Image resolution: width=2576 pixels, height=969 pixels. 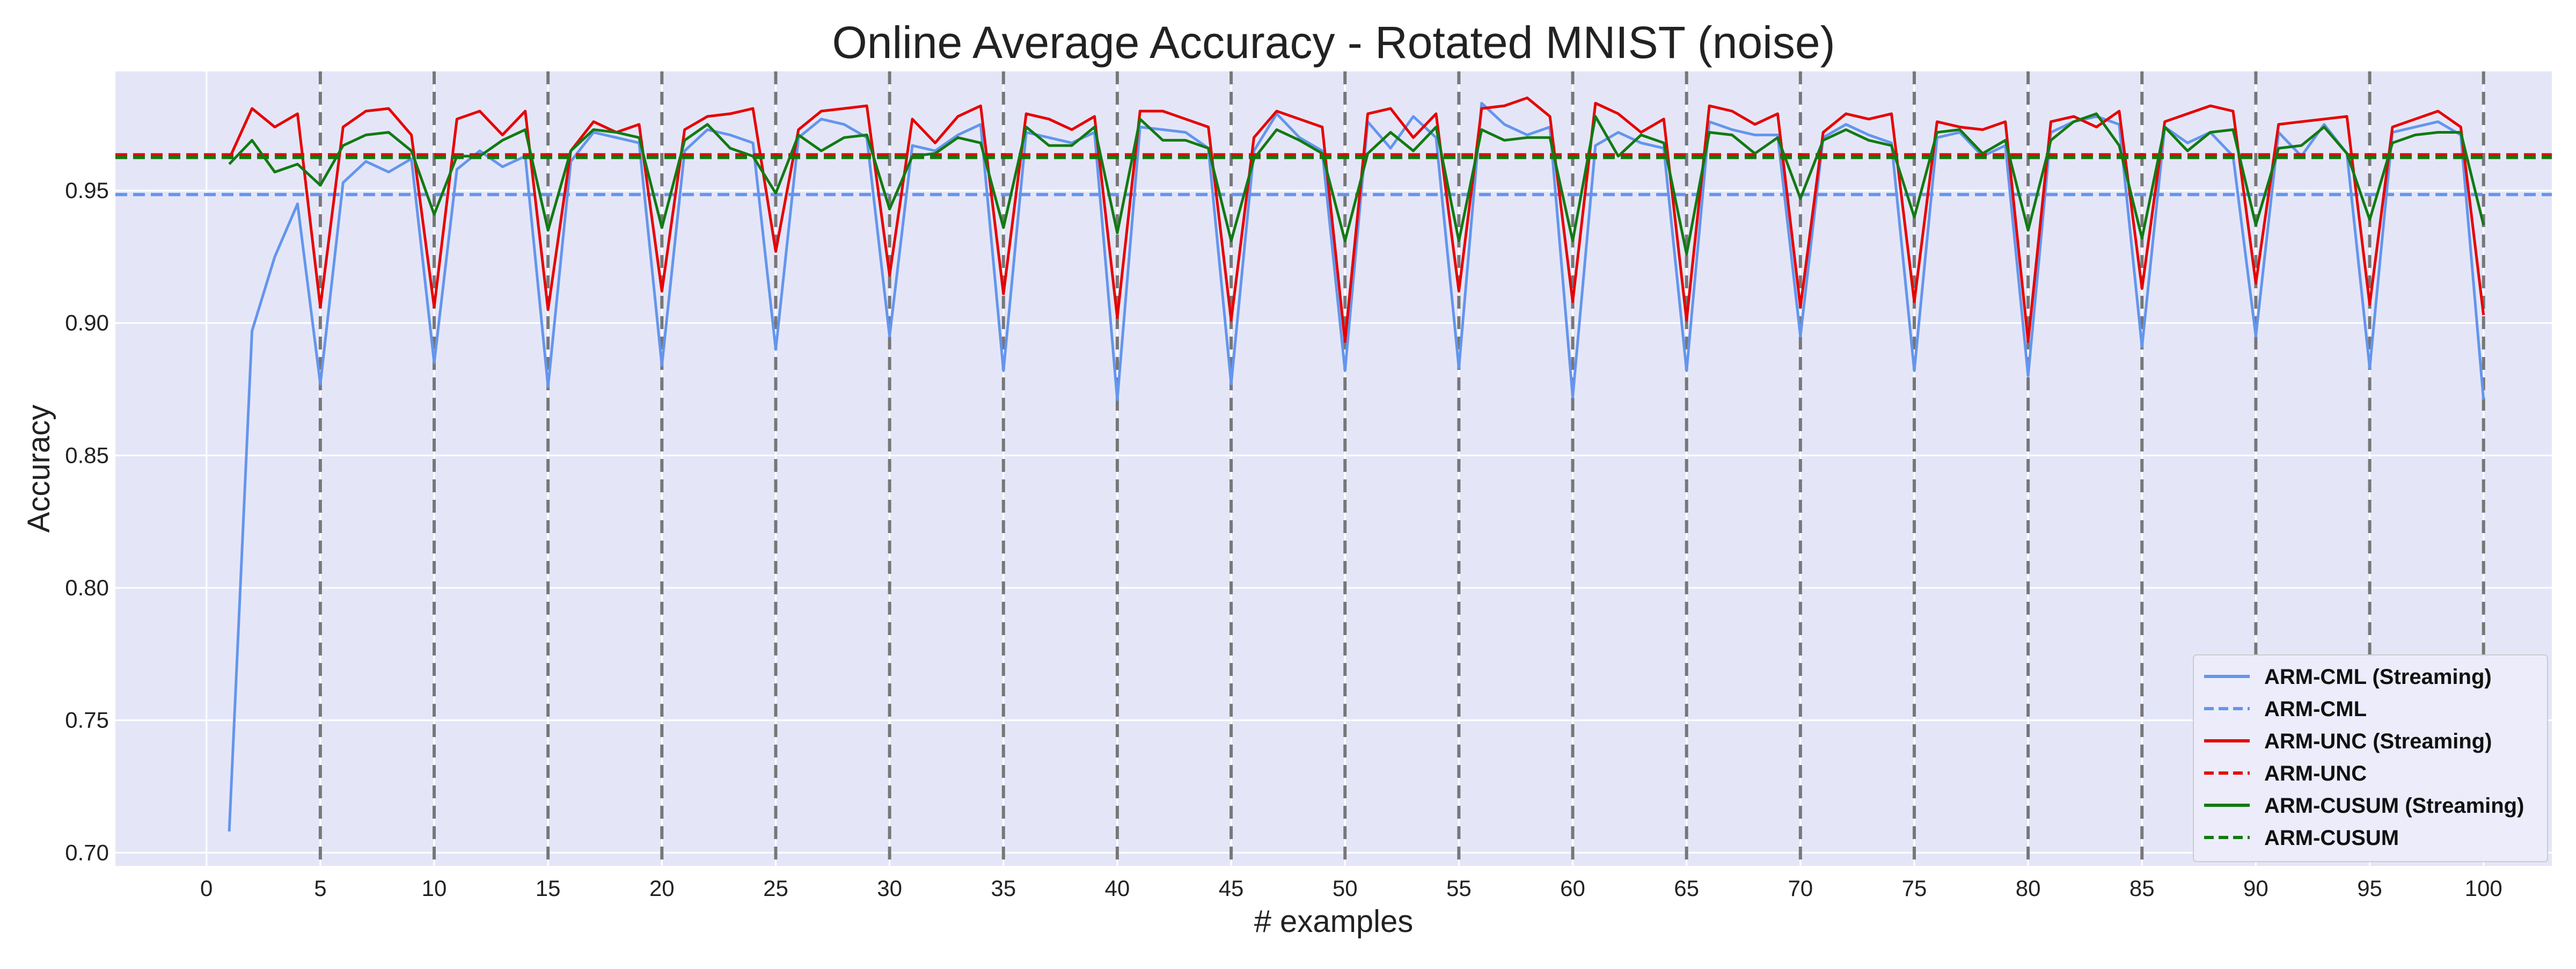 I want to click on x-tick-label: 60, so click(x=1572, y=888).